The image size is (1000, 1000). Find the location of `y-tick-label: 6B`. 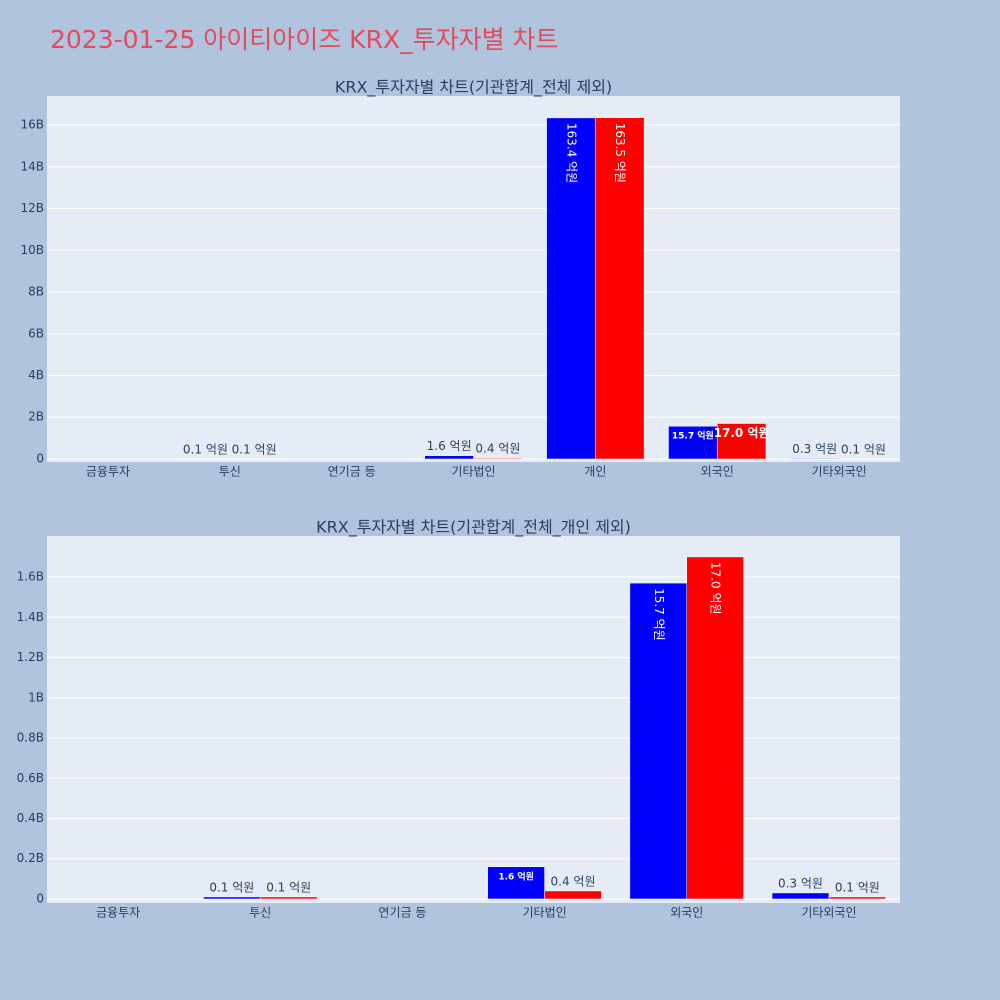

y-tick-label: 6B is located at coordinates (36, 333).